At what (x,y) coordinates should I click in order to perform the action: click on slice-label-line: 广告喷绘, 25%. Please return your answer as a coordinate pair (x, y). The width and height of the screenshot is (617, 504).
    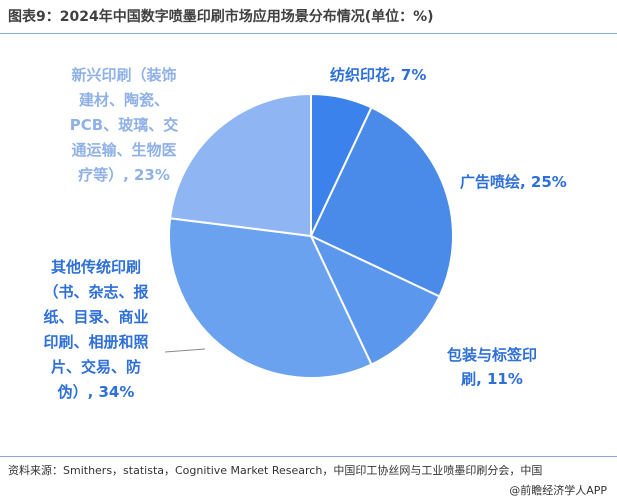
    Looking at the image, I should click on (513, 182).